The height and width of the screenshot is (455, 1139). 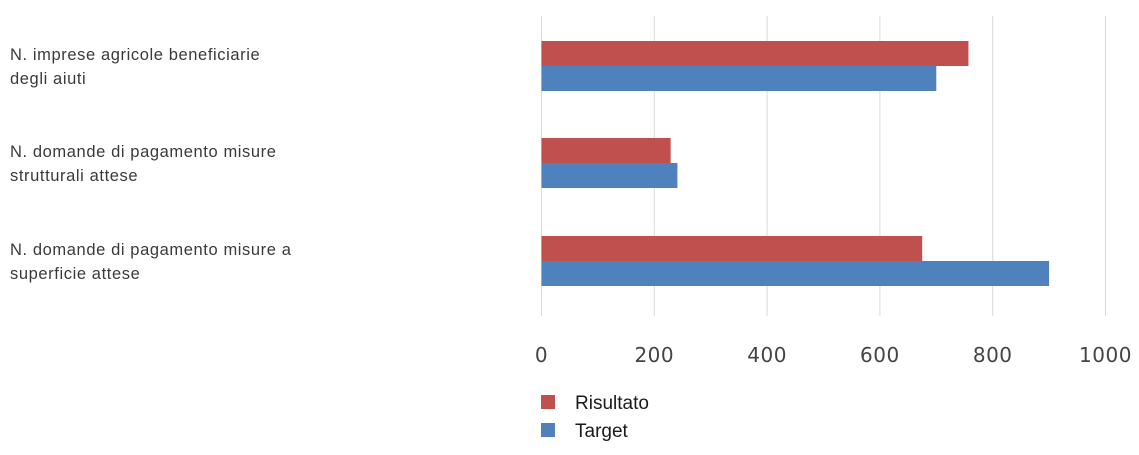 What do you see at coordinates (541, 355) in the screenshot?
I see `x-tick-label: 0` at bounding box center [541, 355].